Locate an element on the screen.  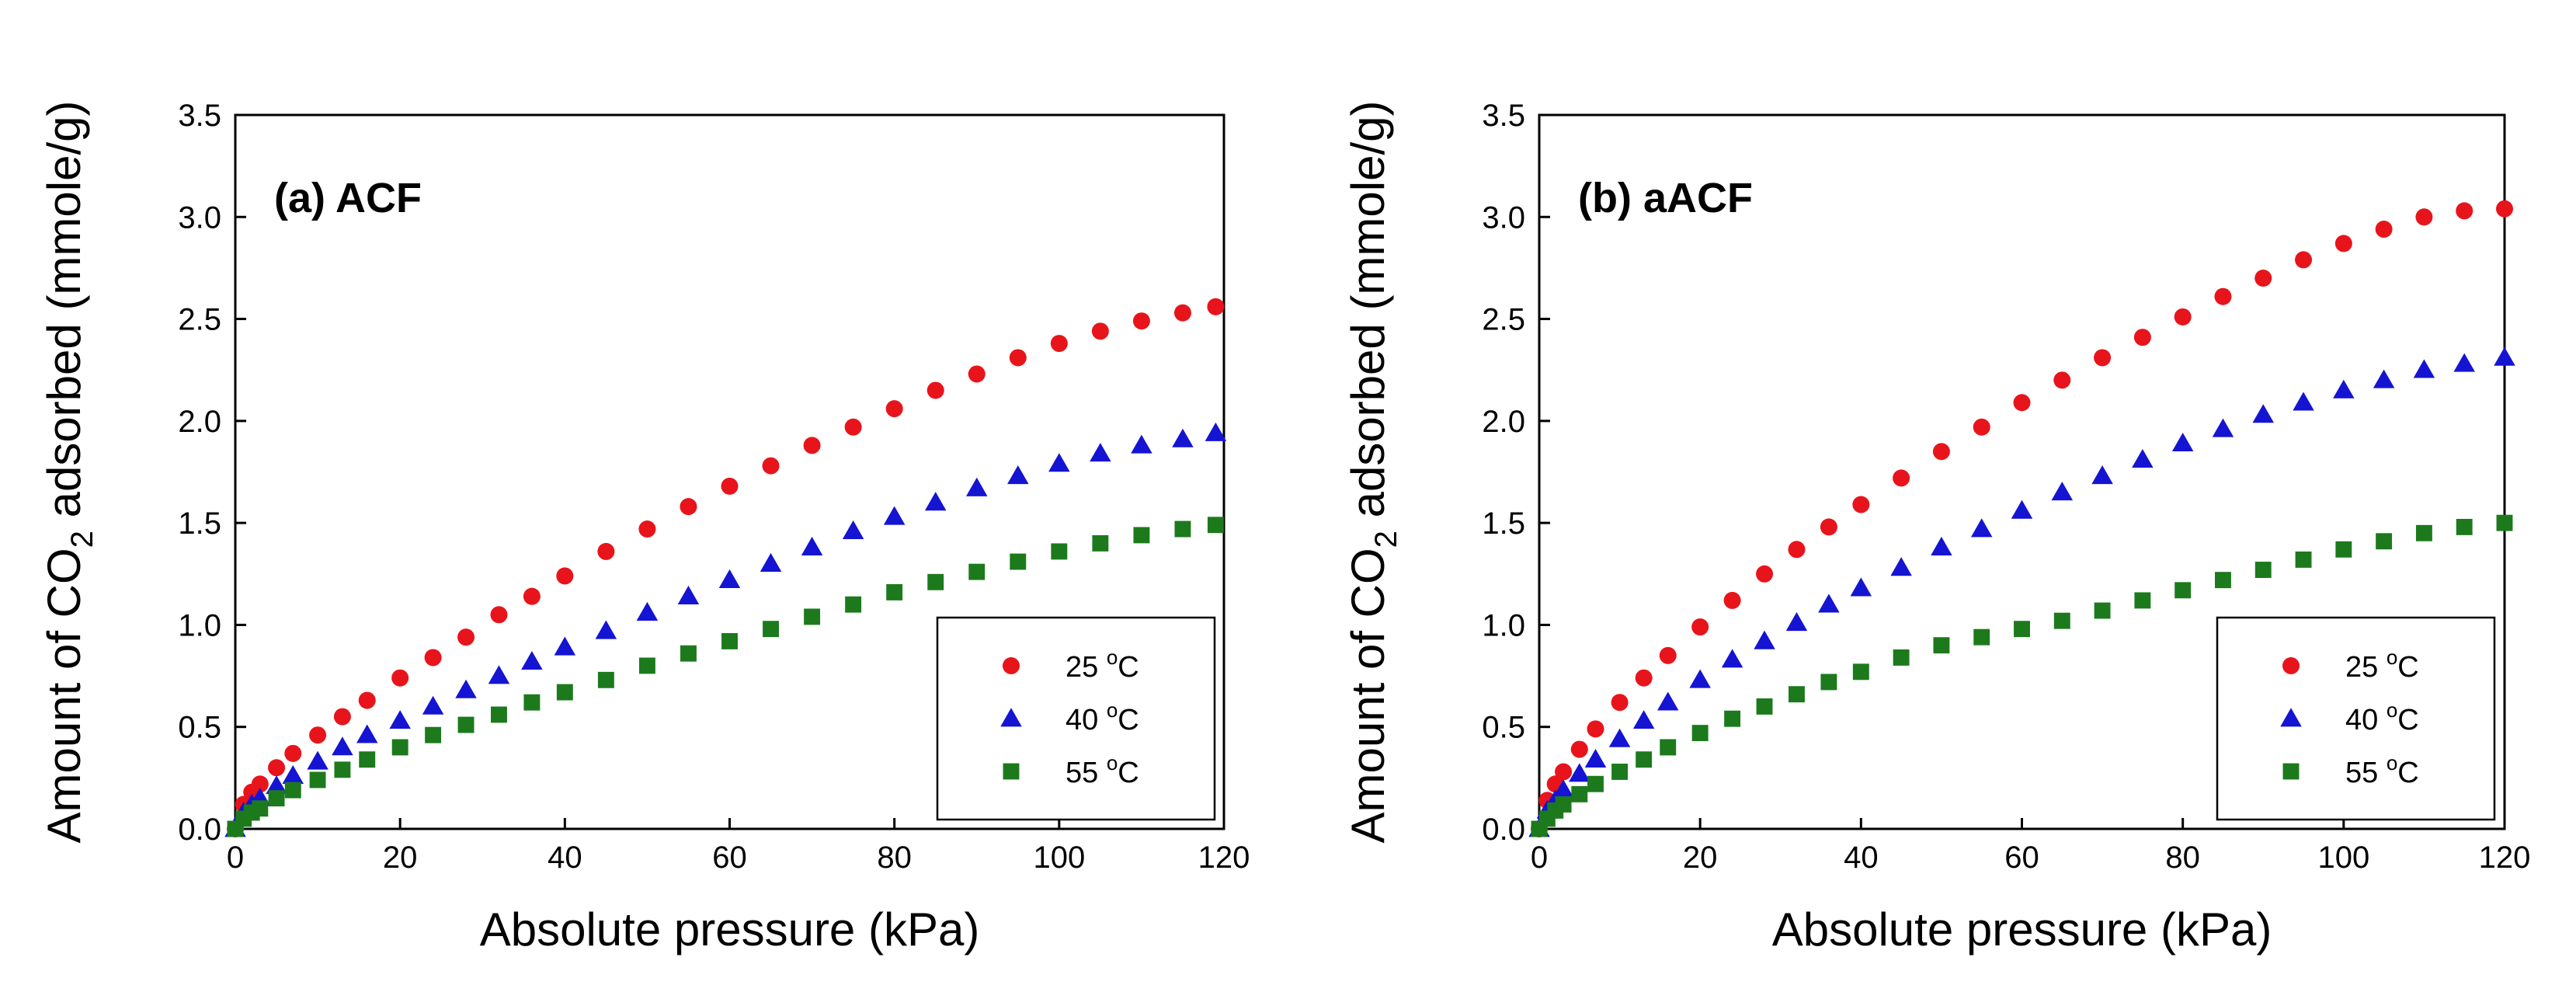
legend-label: 40 oC is located at coordinates (2382, 717).